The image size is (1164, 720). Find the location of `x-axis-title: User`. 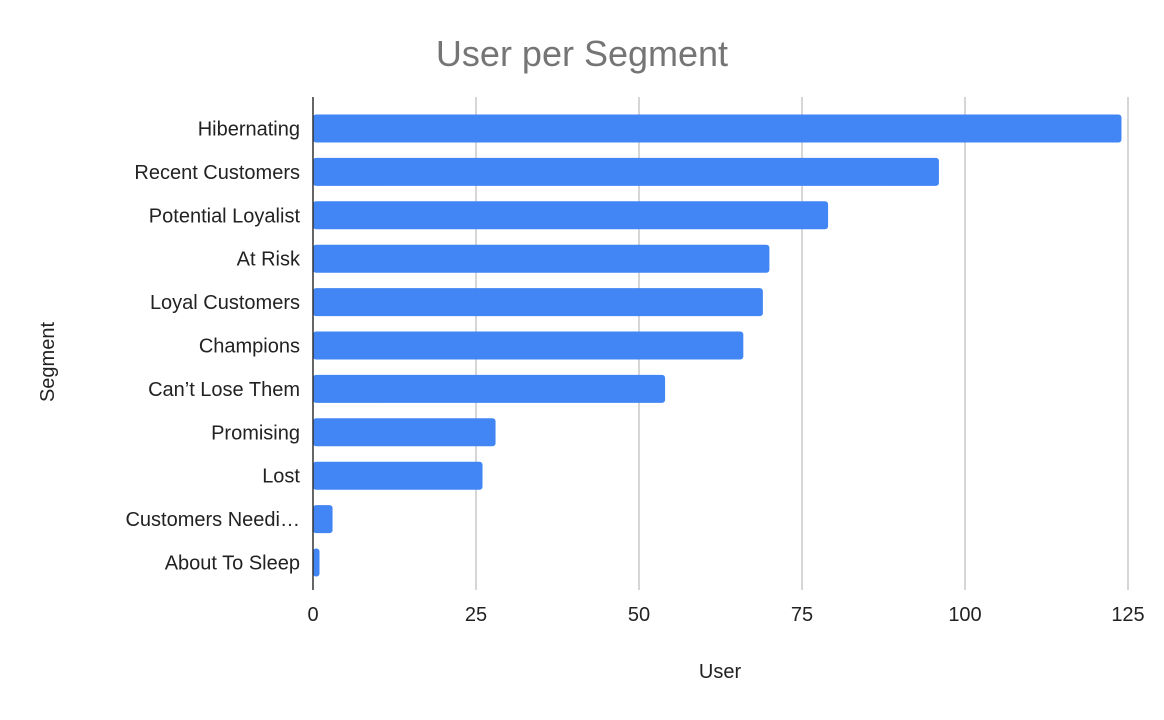

x-axis-title: User is located at coordinates (720, 672).